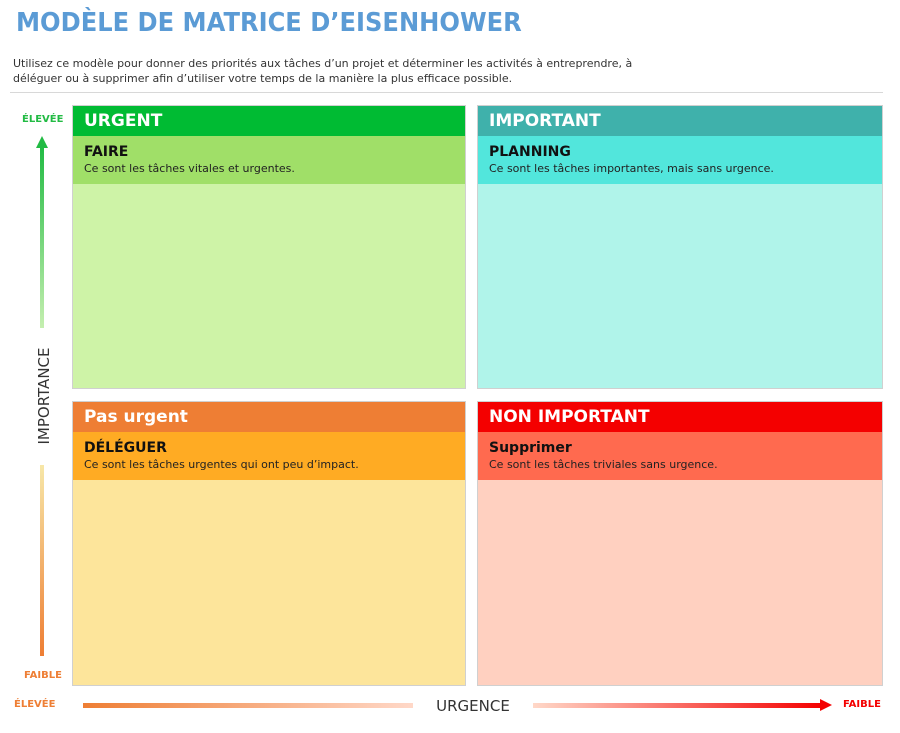  Describe the element at coordinates (43, 119) in the screenshot. I see `importance-high-label: ÉLEVÉE` at that location.